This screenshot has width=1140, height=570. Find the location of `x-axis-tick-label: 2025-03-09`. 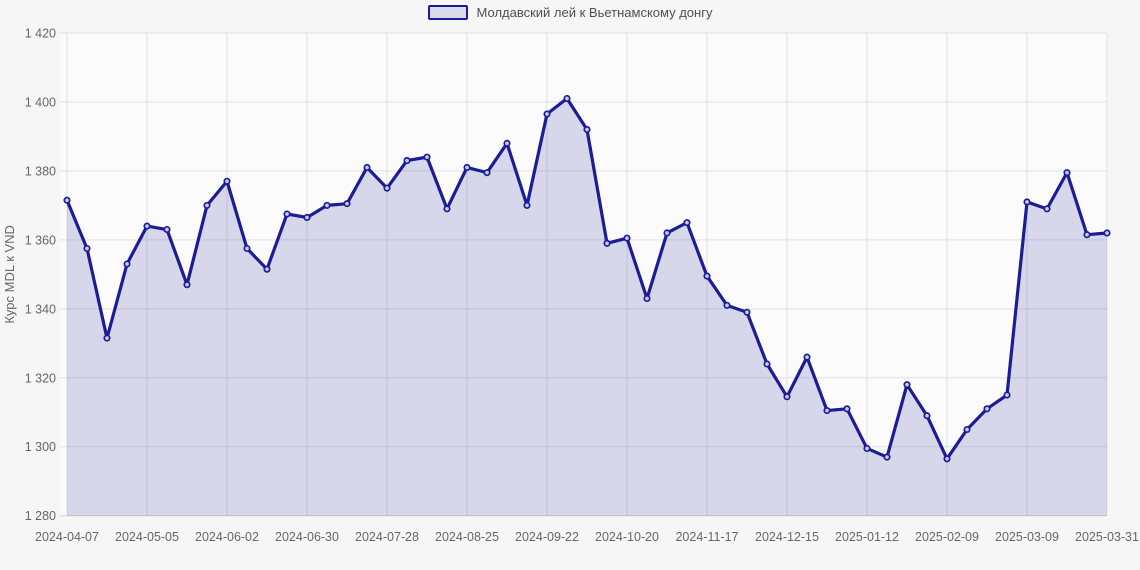

x-axis-tick-label: 2025-03-09 is located at coordinates (1027, 537).